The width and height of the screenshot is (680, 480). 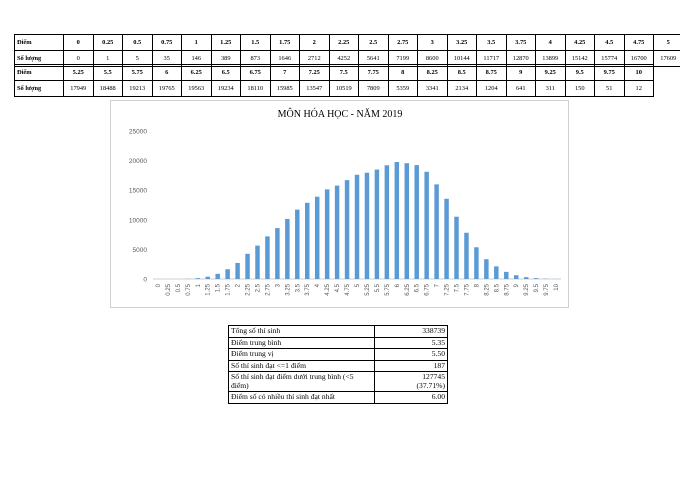 What do you see at coordinates (461, 72) in the screenshot?
I see `score-cell: 8.5` at bounding box center [461, 72].